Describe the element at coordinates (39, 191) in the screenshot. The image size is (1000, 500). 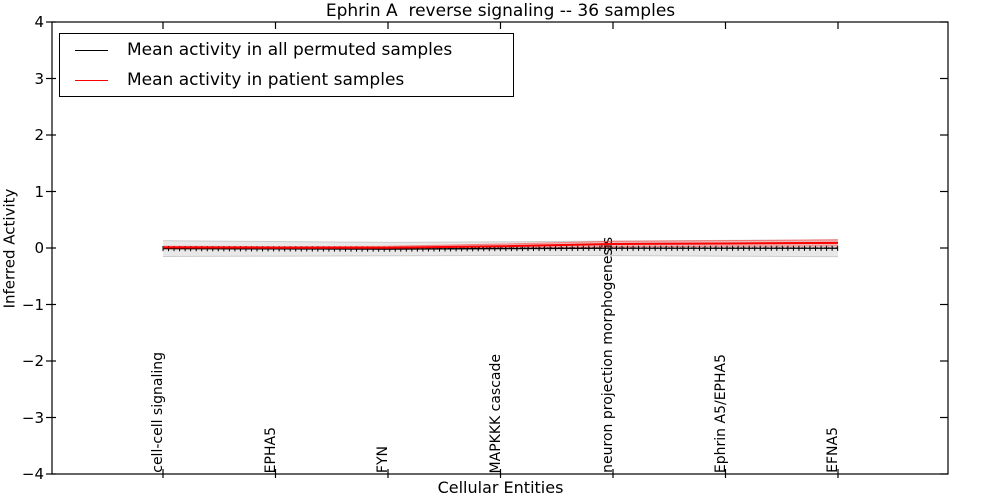
I see `y-tick-label: 1` at that location.